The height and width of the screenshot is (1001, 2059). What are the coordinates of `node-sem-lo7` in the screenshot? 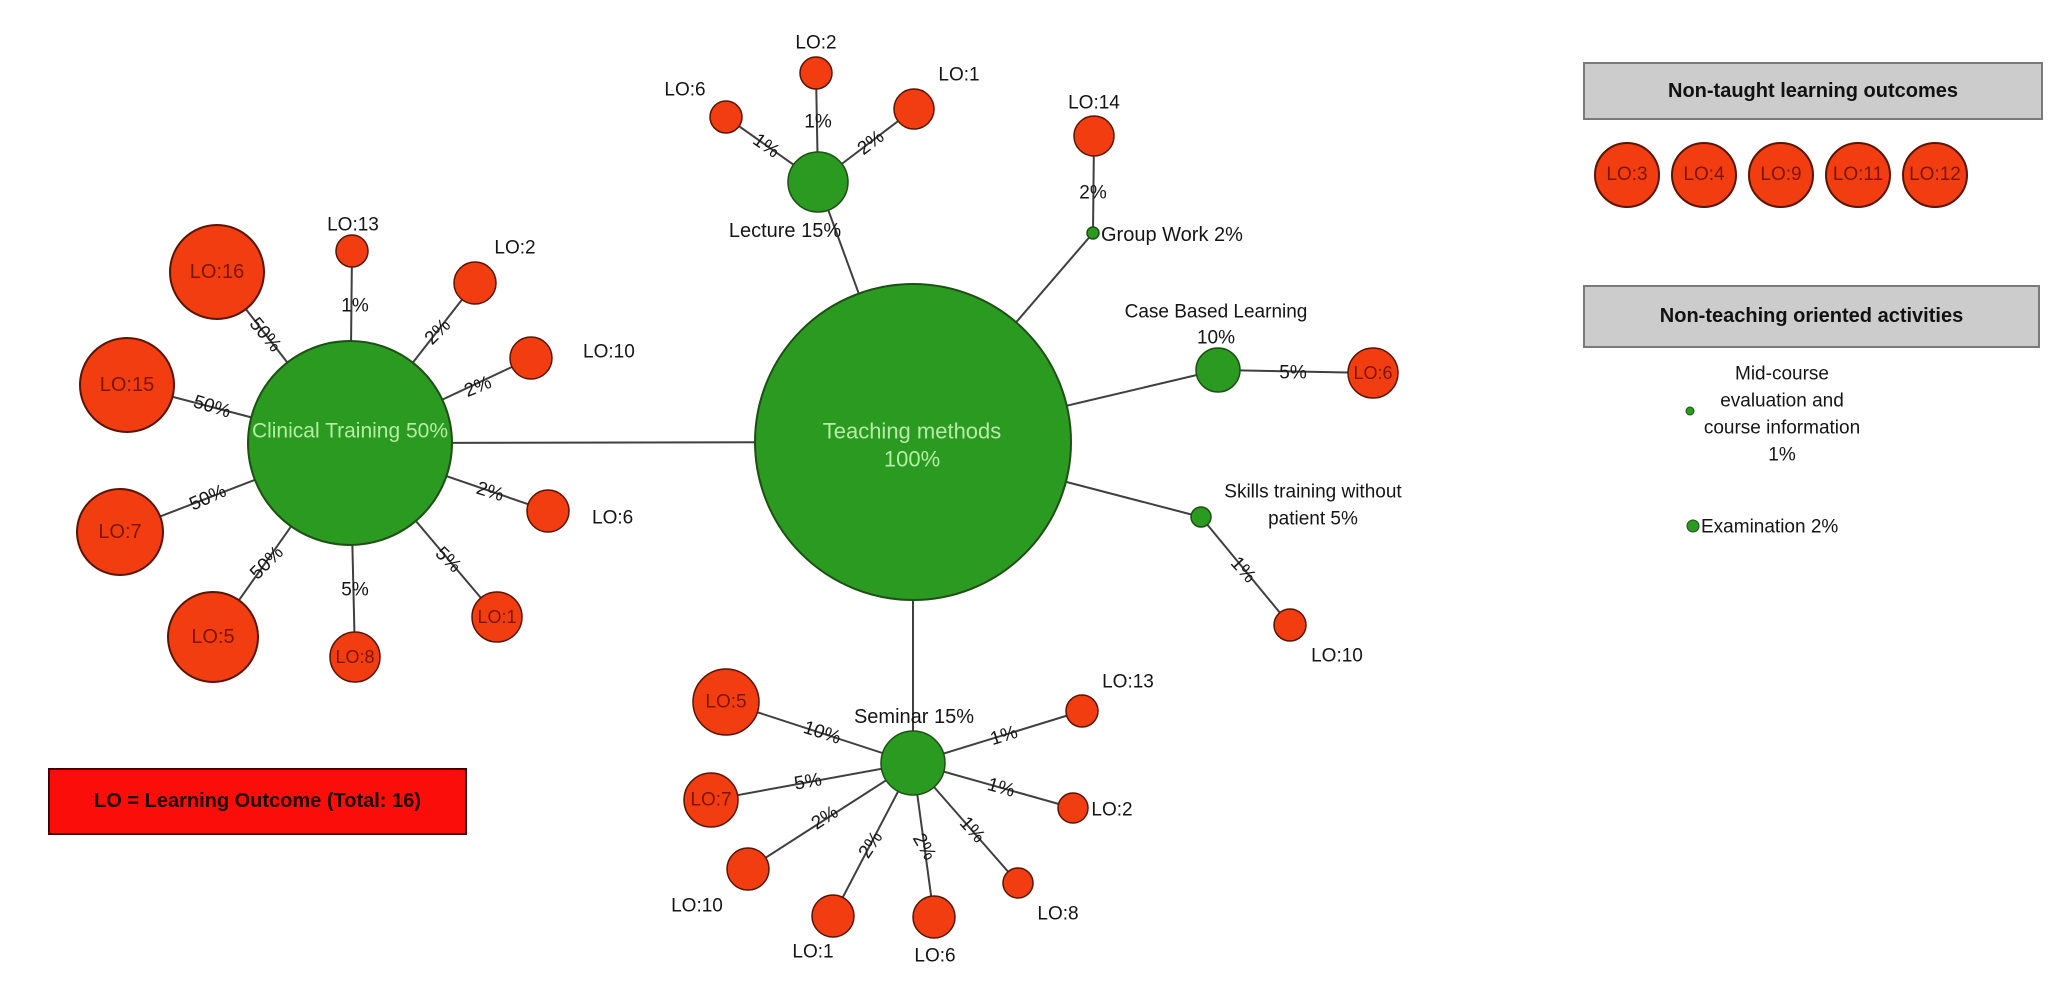 It's located at (711, 800).